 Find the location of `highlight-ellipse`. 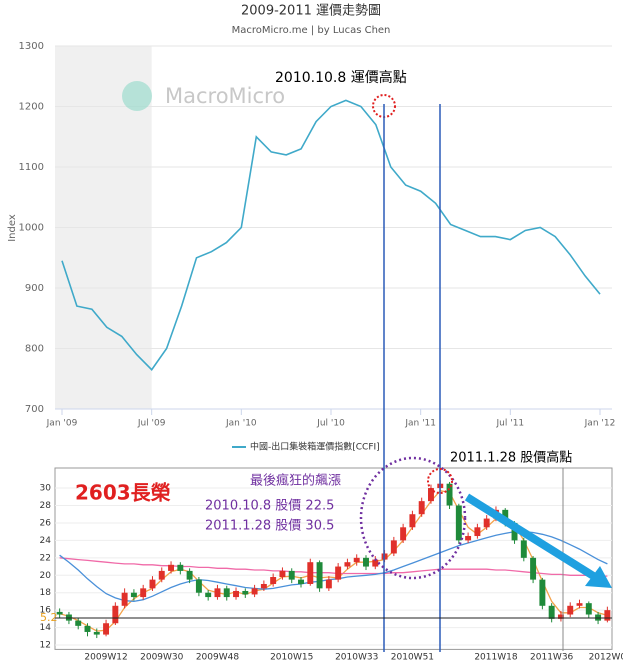

highlight-ellipse is located at coordinates (413, 518).